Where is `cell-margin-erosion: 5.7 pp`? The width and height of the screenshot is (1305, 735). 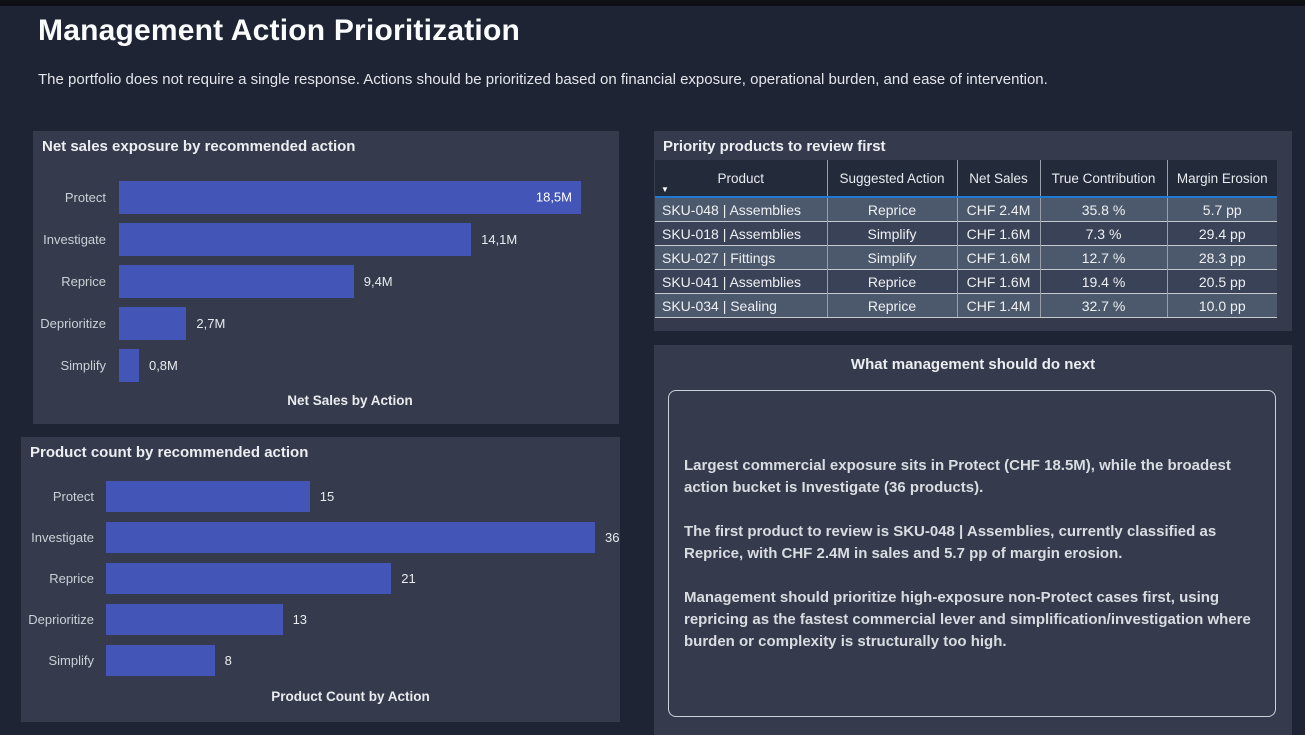
cell-margin-erosion: 5.7 pp is located at coordinates (1221, 209).